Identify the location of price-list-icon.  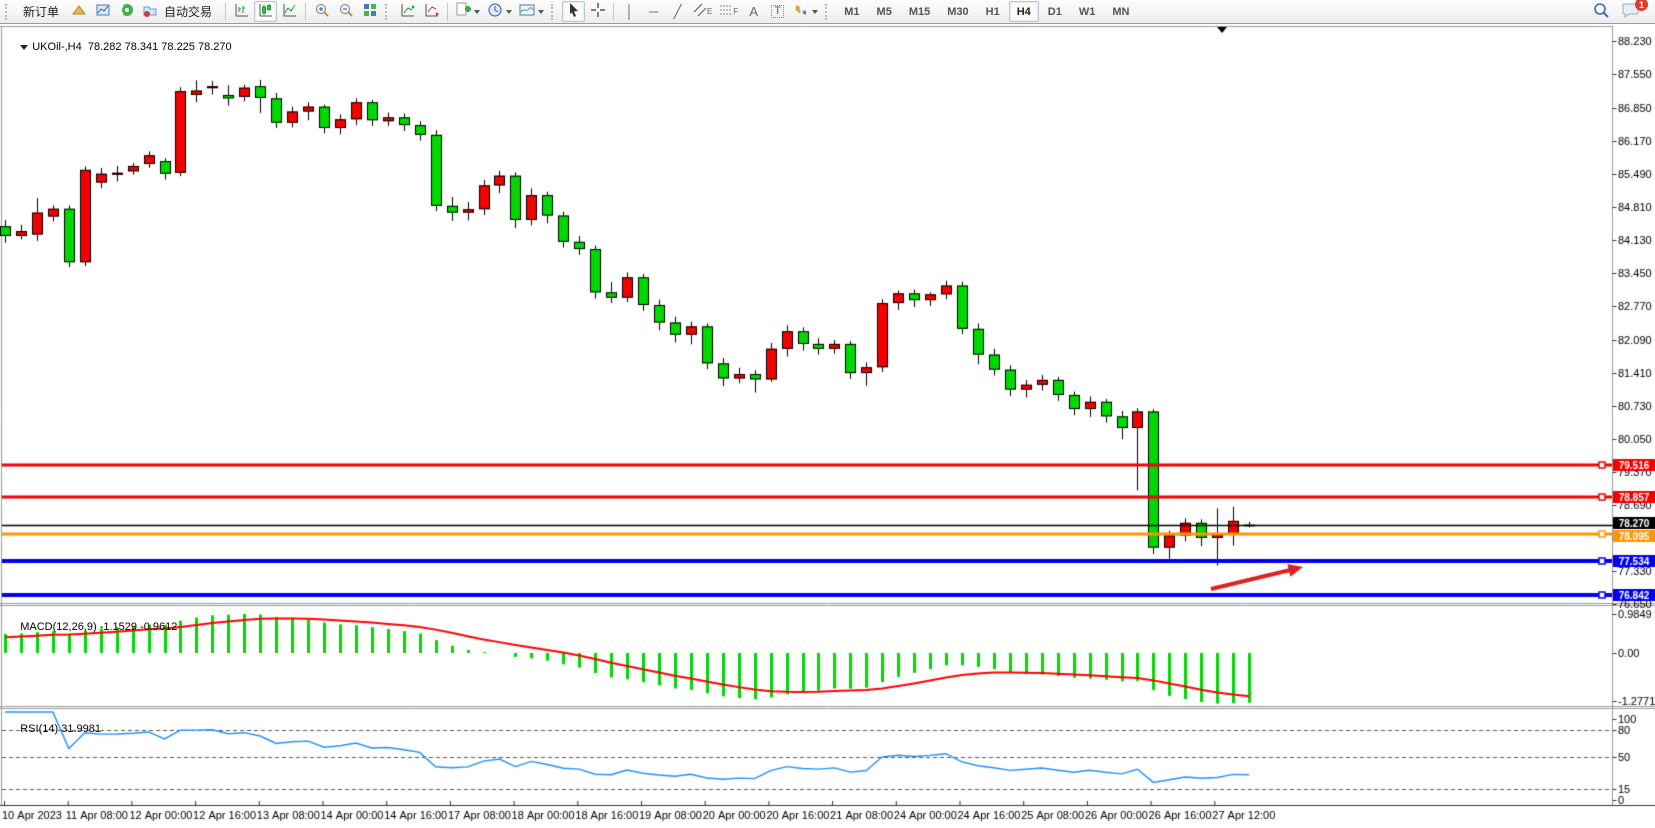
(79, 11).